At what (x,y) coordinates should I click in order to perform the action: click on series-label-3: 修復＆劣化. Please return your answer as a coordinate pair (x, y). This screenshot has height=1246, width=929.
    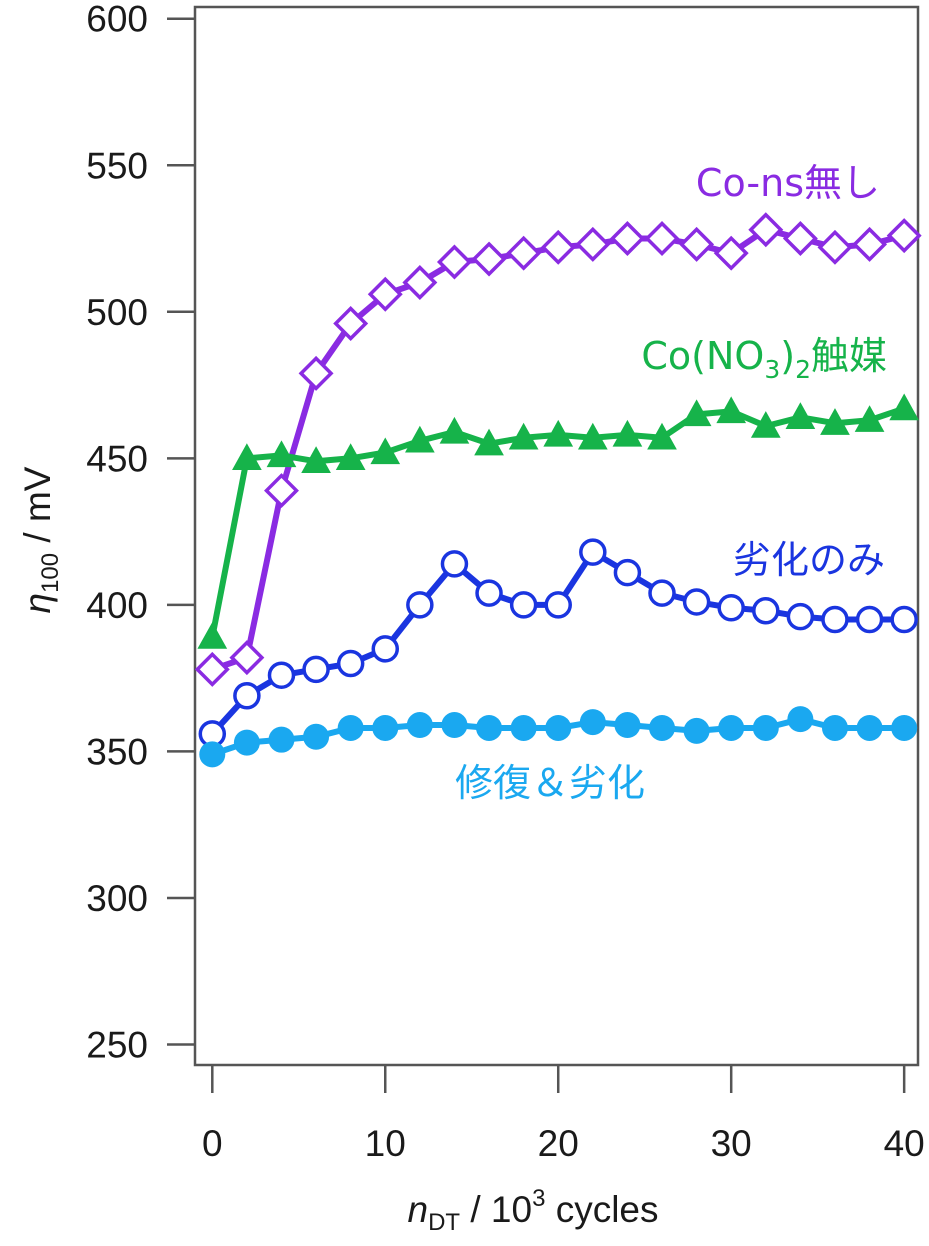
    Looking at the image, I should click on (550, 783).